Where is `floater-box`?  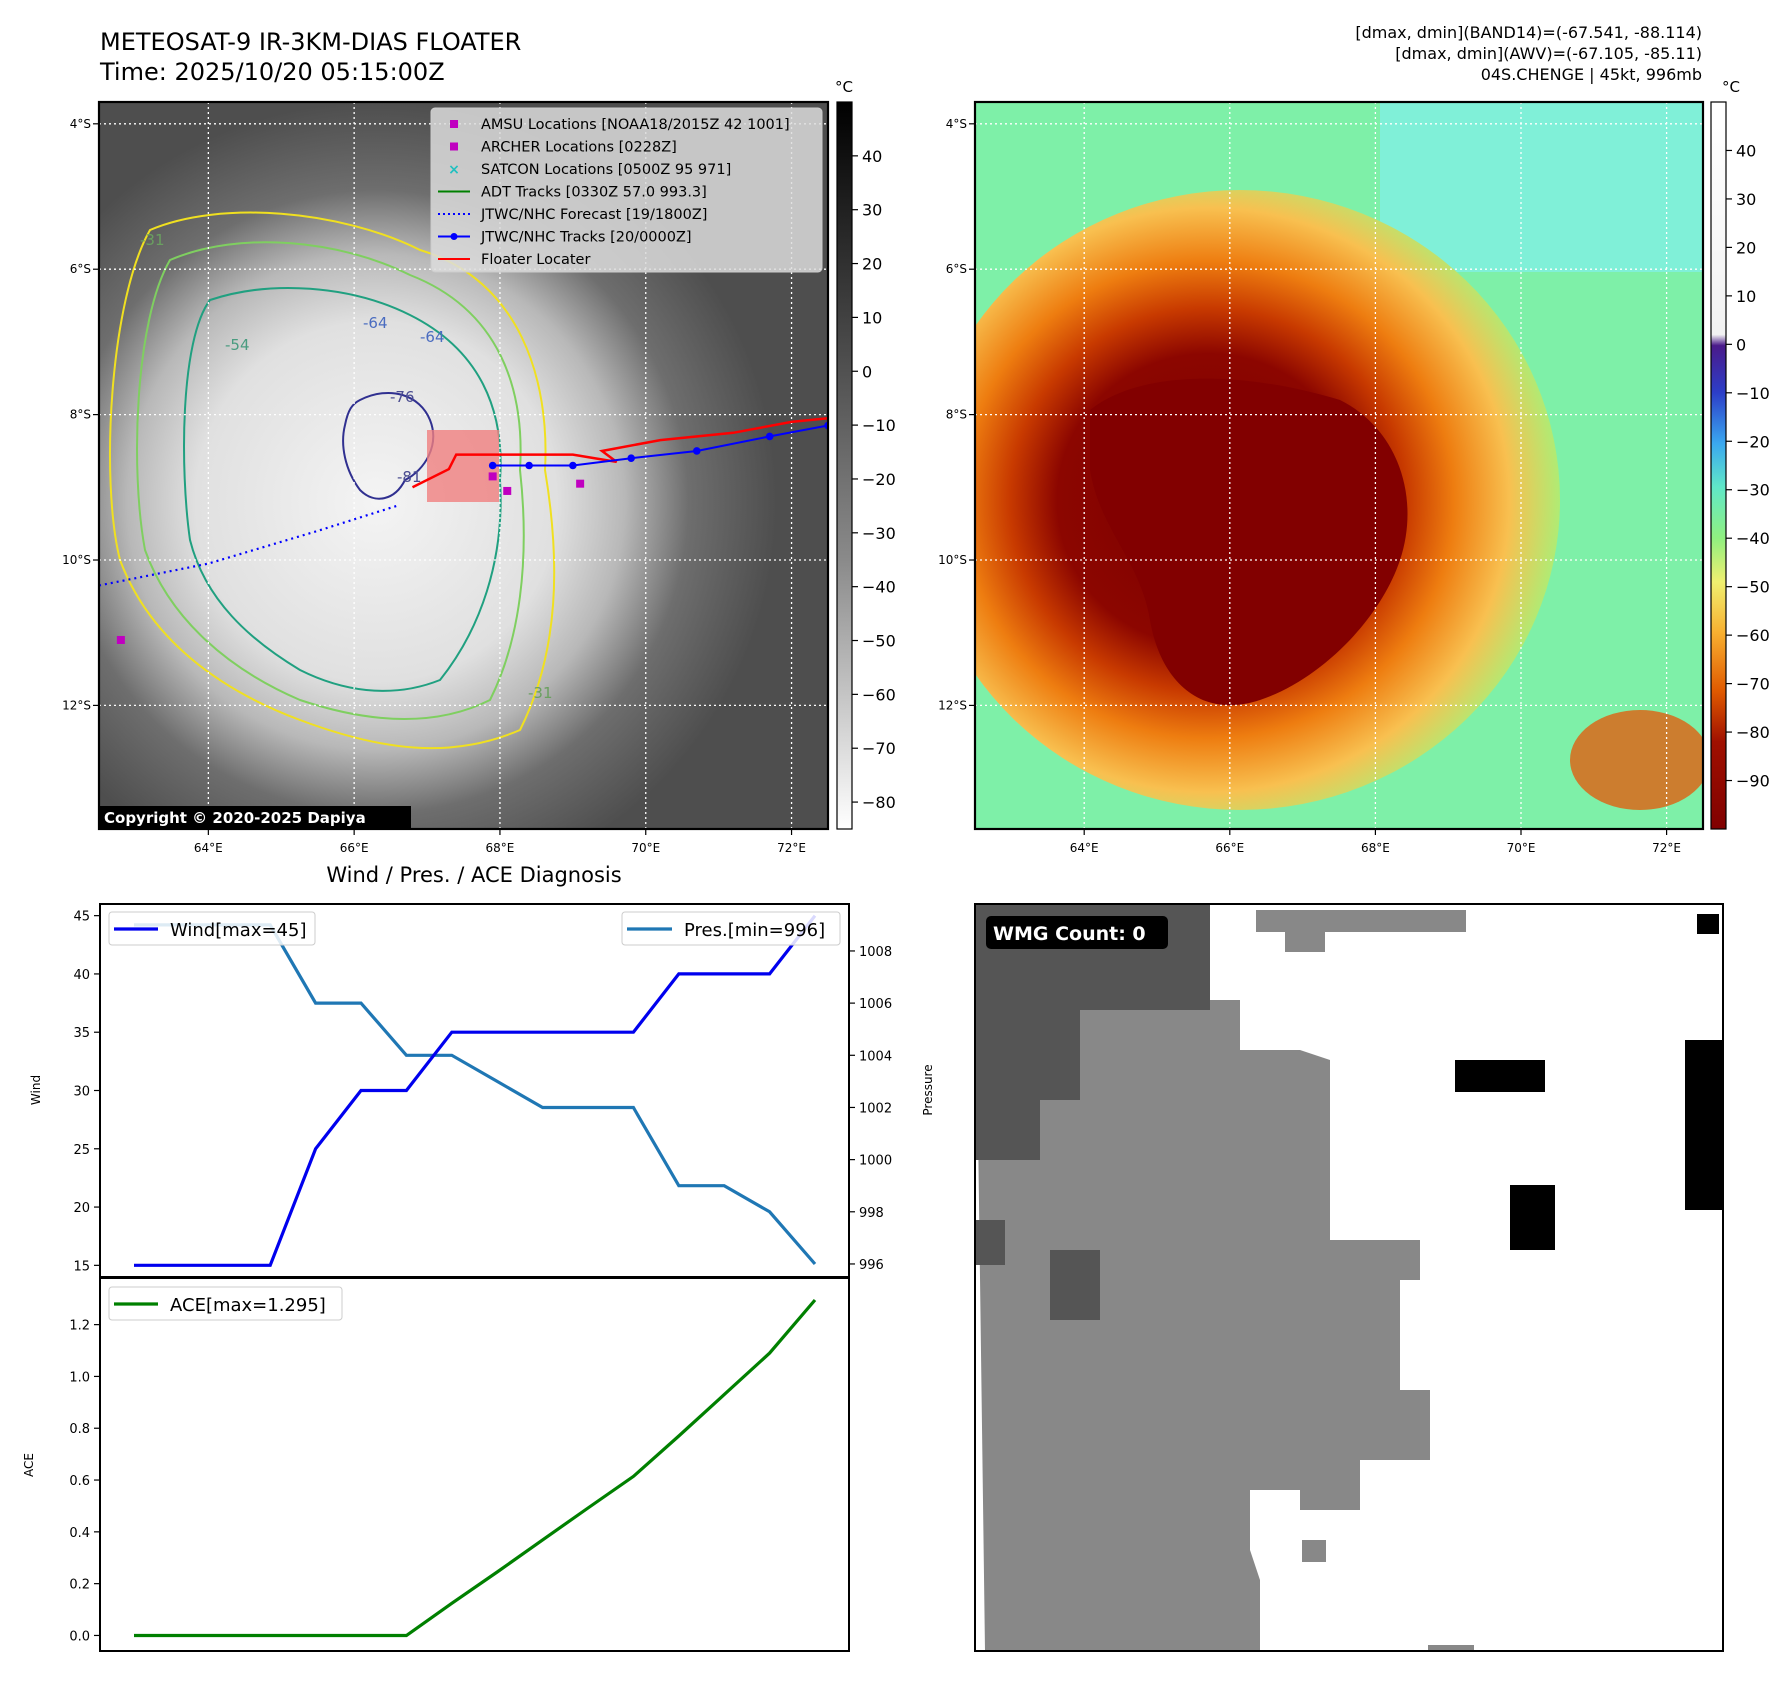 floater-box is located at coordinates (463, 466).